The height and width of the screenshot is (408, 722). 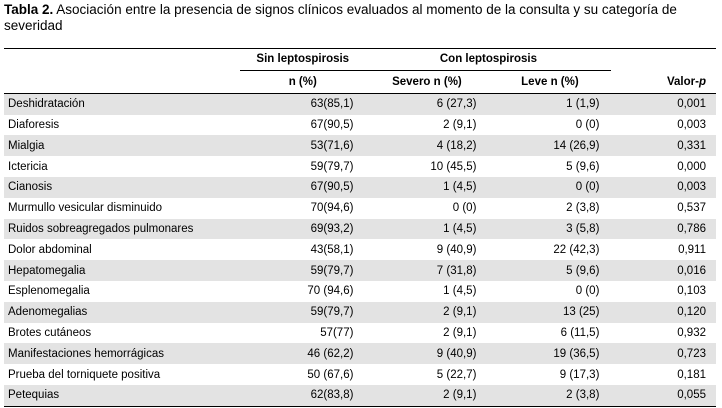 I want to click on header-sign, so click(x=122, y=82).